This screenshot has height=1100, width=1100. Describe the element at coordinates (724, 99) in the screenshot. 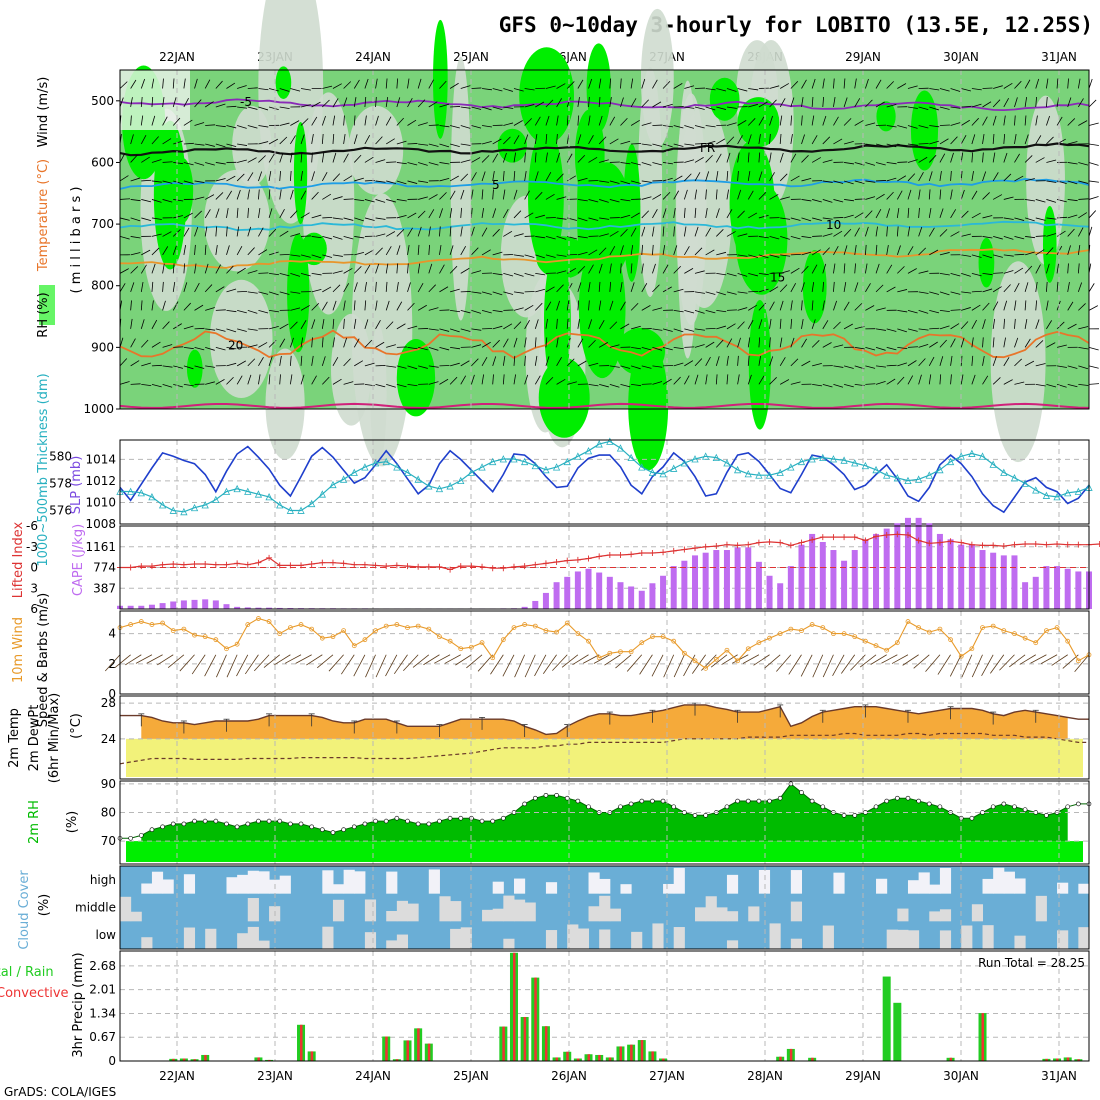

I see `rh-moist-patch` at that location.